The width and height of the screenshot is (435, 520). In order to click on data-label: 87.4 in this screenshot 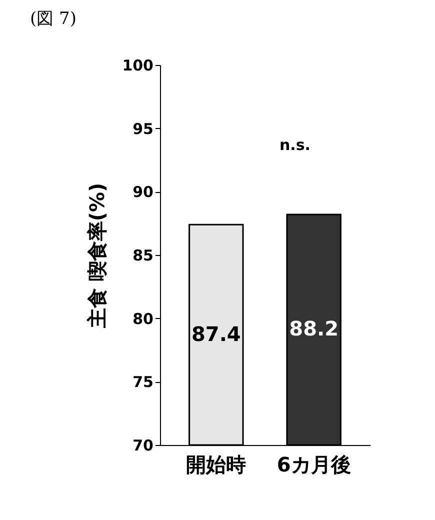, I will do `click(216, 334)`.